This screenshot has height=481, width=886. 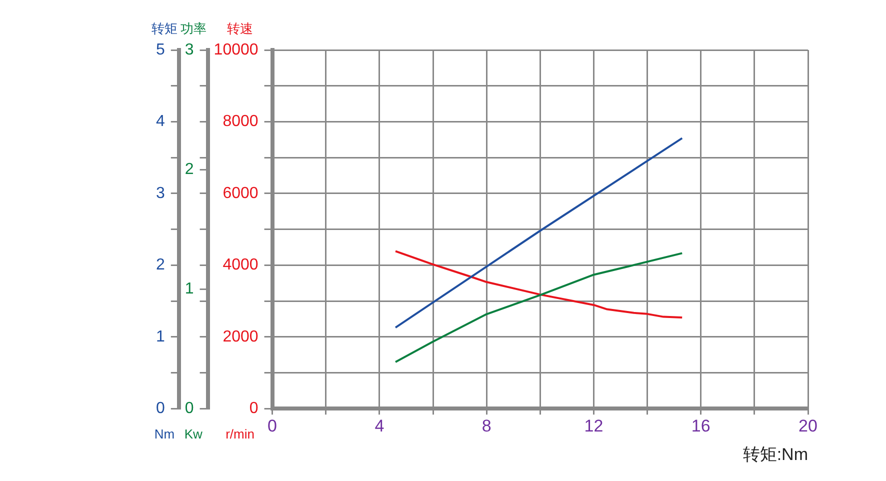 What do you see at coordinates (160, 193) in the screenshot?
I see `y-tick-label: 3` at bounding box center [160, 193].